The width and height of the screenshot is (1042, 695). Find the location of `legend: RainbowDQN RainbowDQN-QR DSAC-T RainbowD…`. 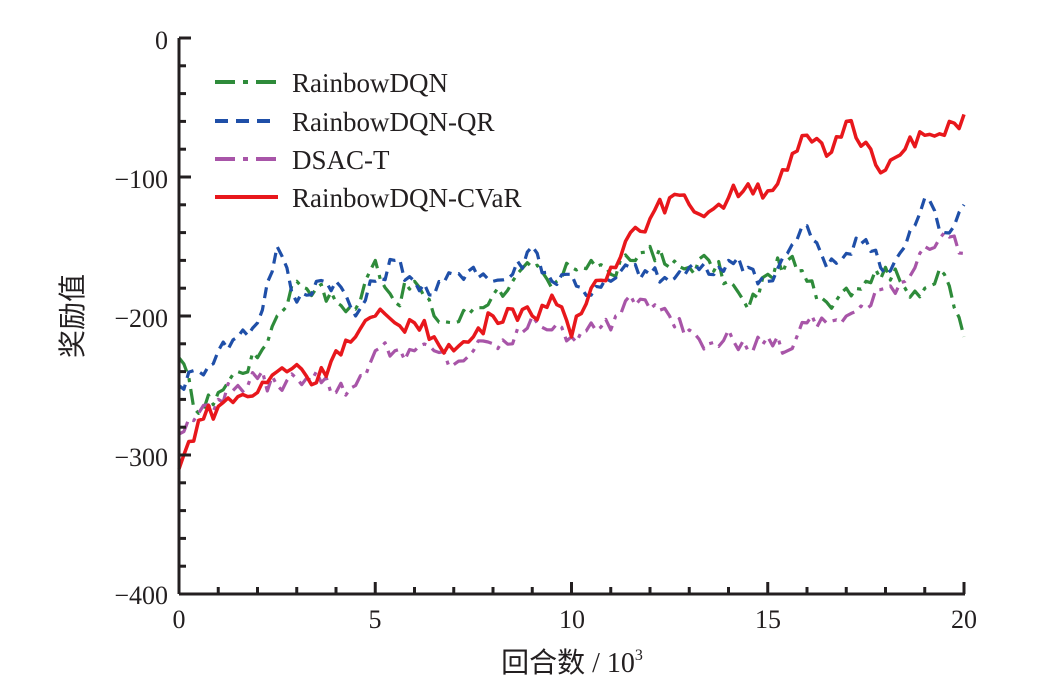

legend: RainbowDQN RainbowDQN-QR DSAC-T RainbowD… is located at coordinates (368, 140).